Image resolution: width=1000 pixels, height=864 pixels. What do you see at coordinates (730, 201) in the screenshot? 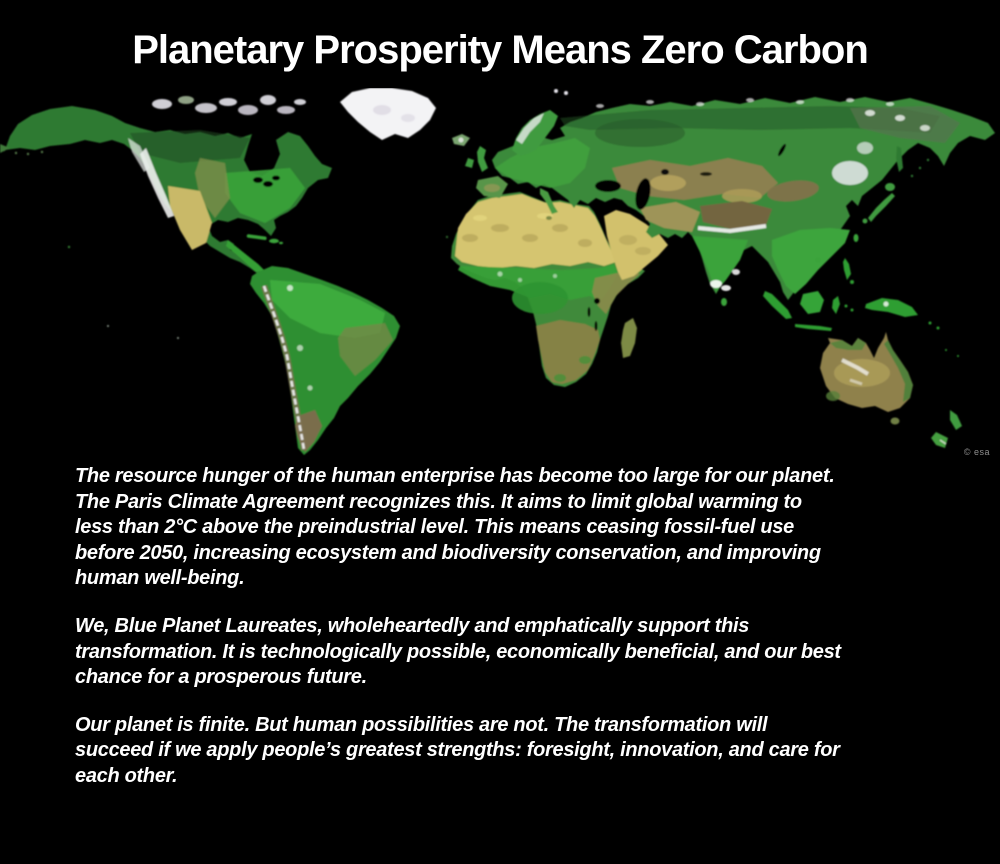
I see `continent-eurasia` at bounding box center [730, 201].